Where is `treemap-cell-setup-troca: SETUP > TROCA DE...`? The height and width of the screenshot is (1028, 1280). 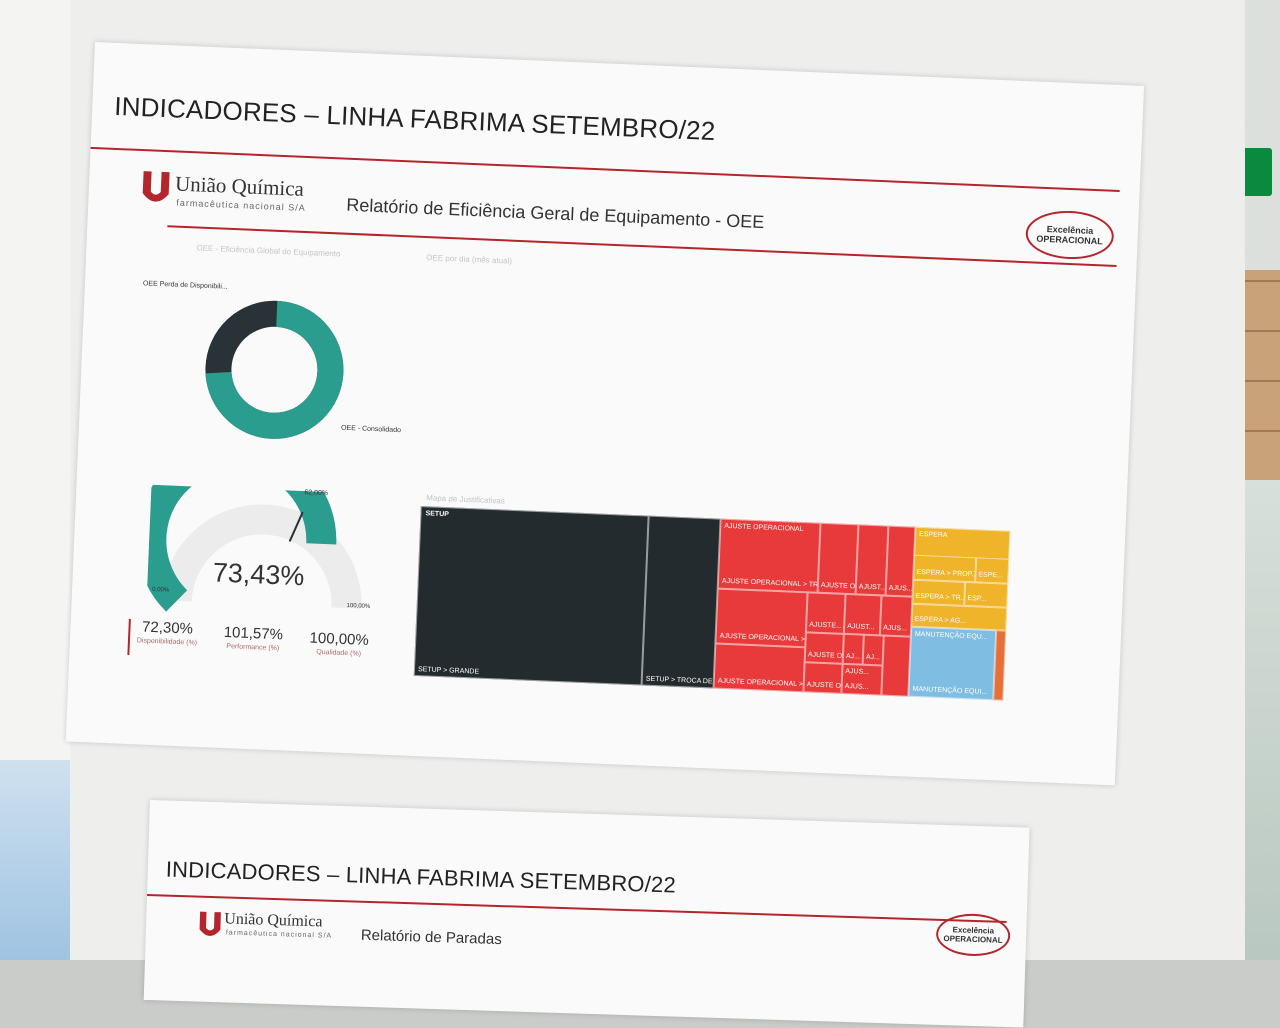 treemap-cell-setup-troca: SETUP > TROCA DE... is located at coordinates (681, 602).